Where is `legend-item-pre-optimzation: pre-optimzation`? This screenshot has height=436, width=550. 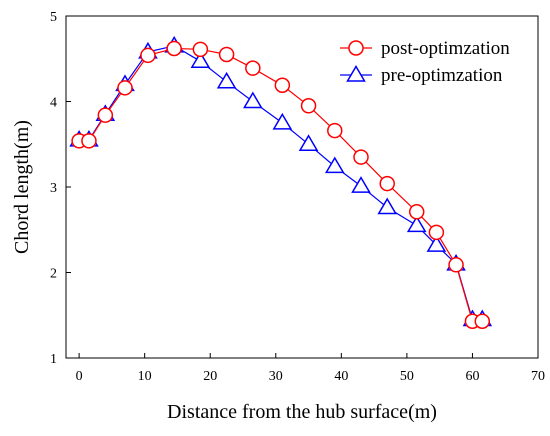
legend-item-pre-optimzation: pre-optimzation is located at coordinates (421, 75).